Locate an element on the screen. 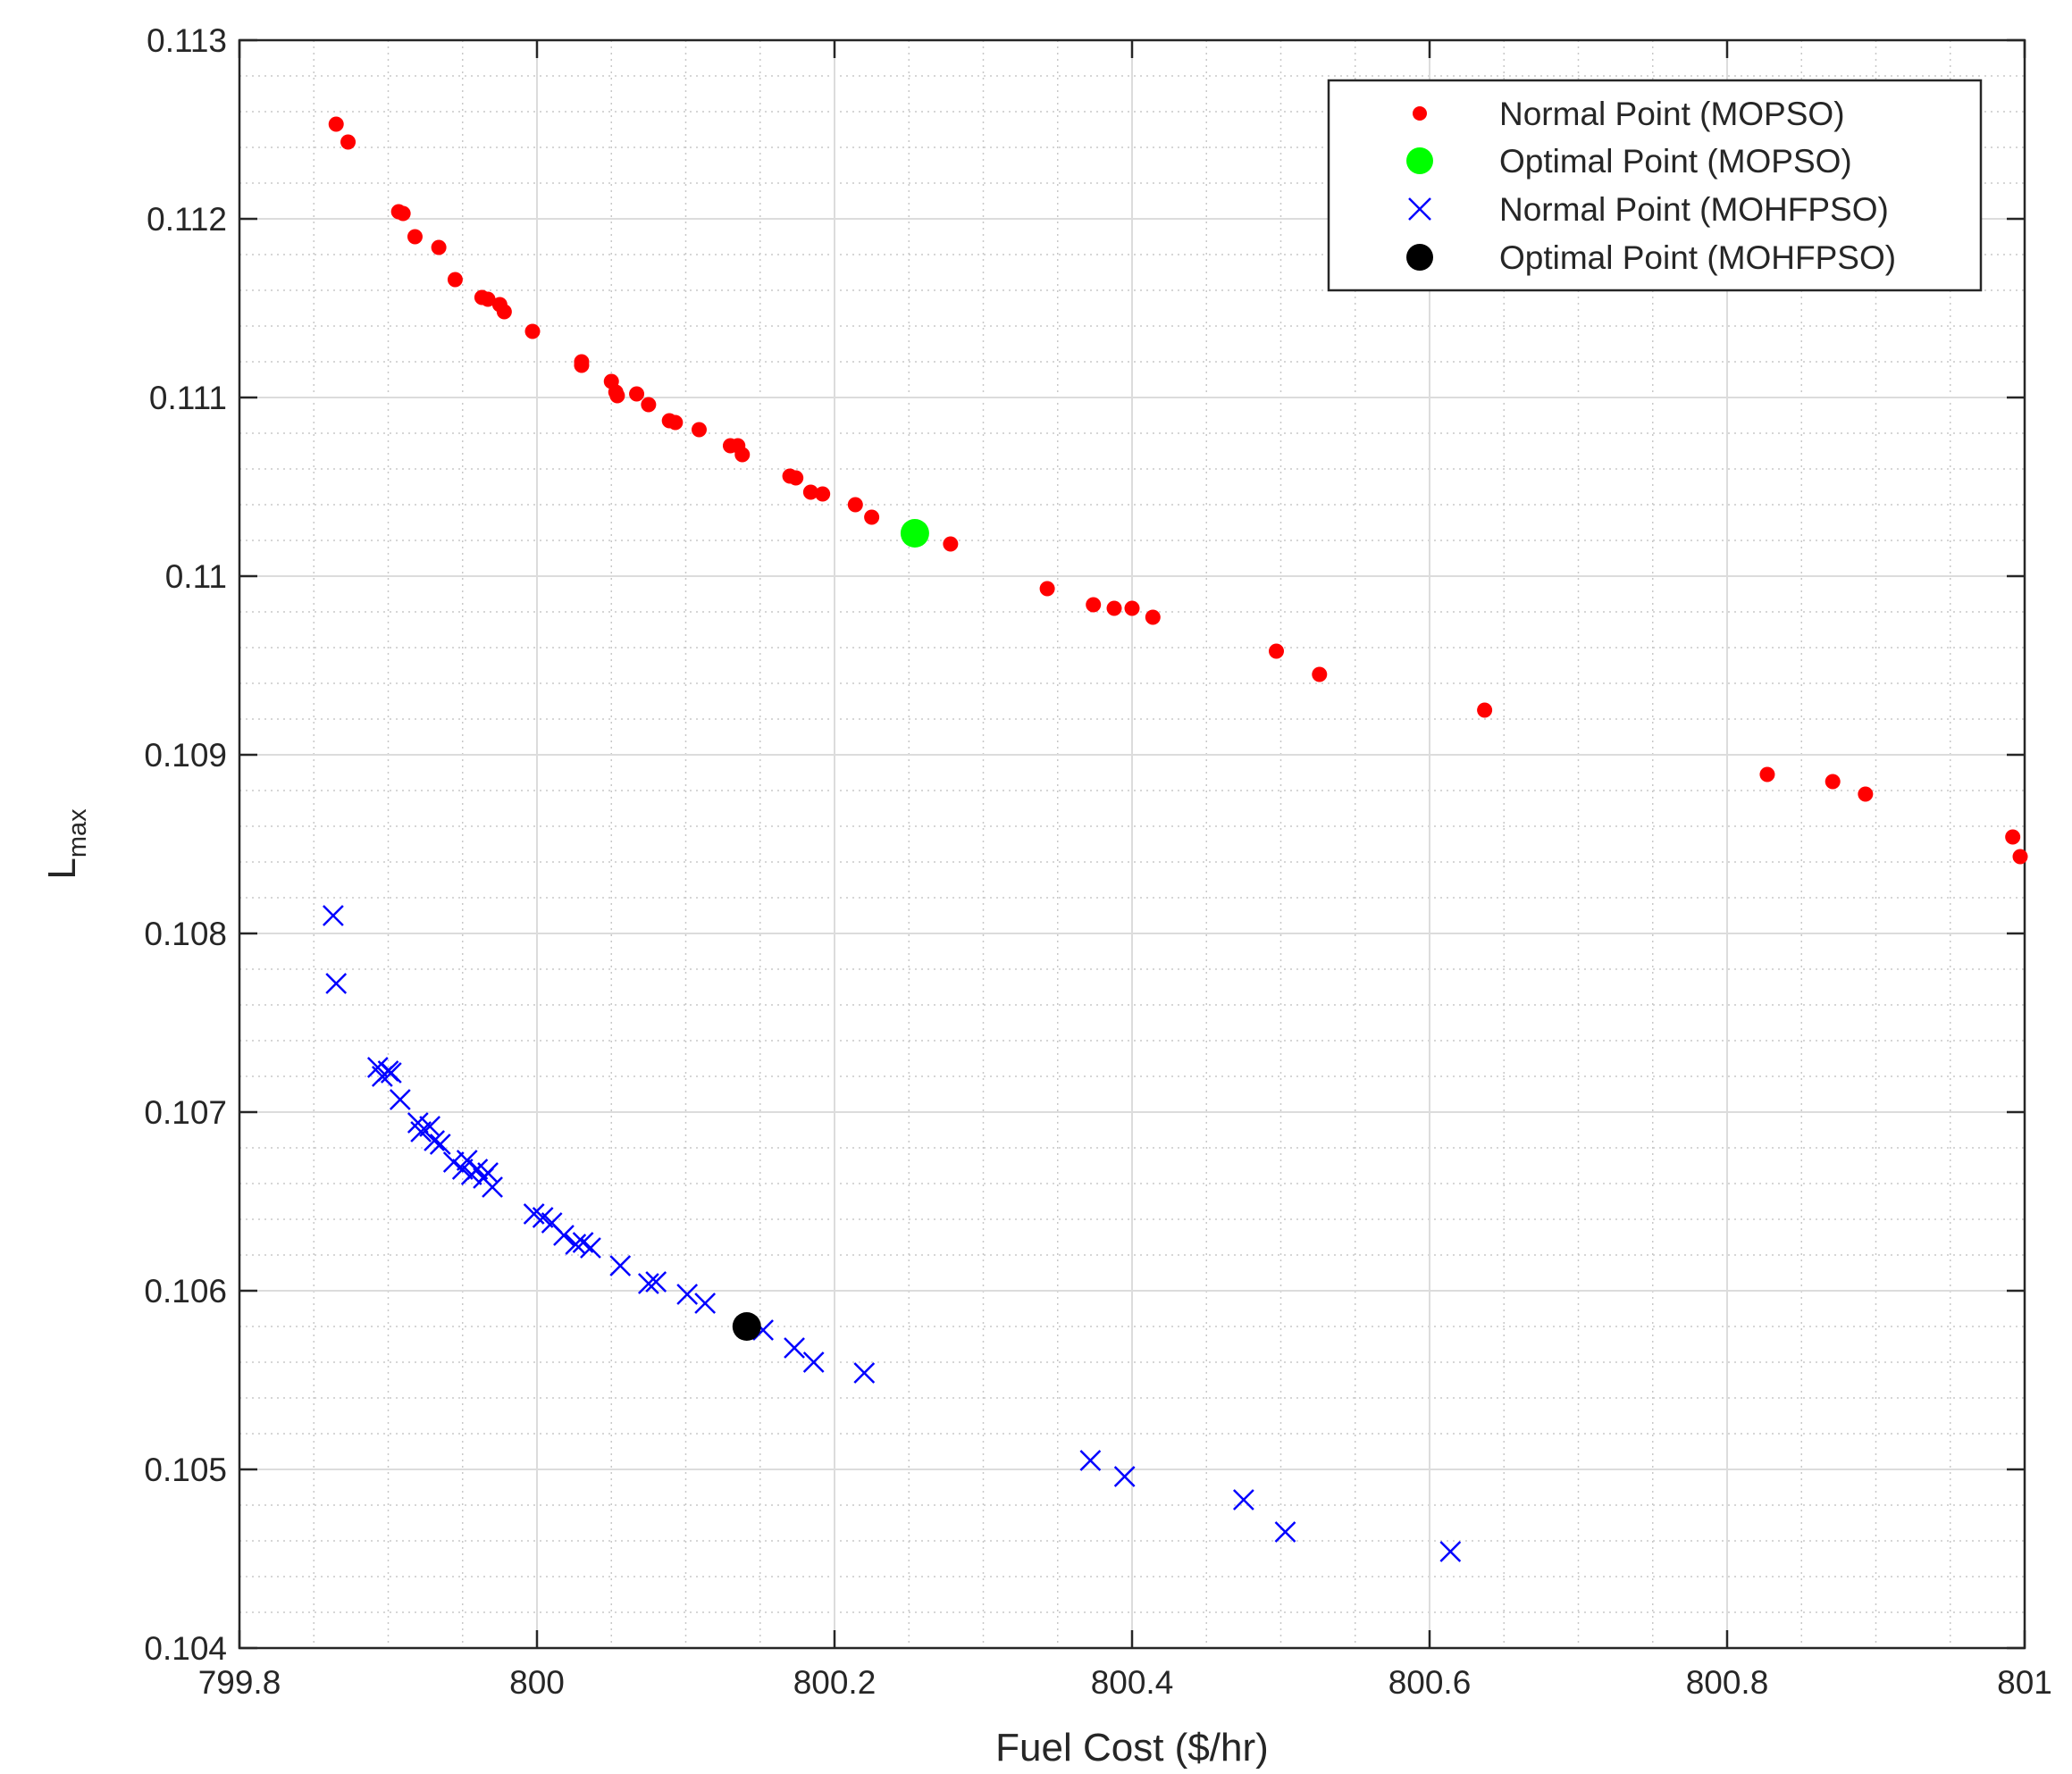 This screenshot has height=1774, width=2072. y-tick-label: 0.11 is located at coordinates (196, 576).